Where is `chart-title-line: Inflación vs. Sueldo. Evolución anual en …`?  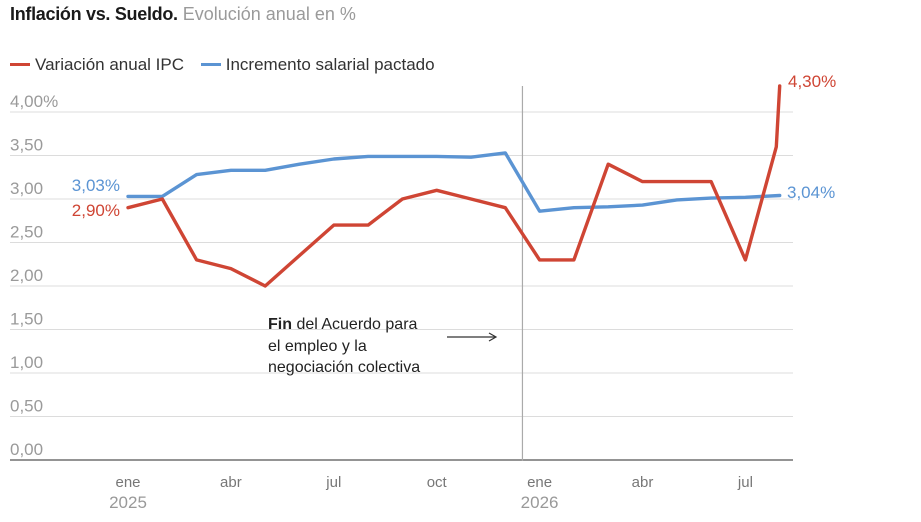
chart-title-line: Inflación vs. Sueldo. Evolución anual en … is located at coordinates (183, 14).